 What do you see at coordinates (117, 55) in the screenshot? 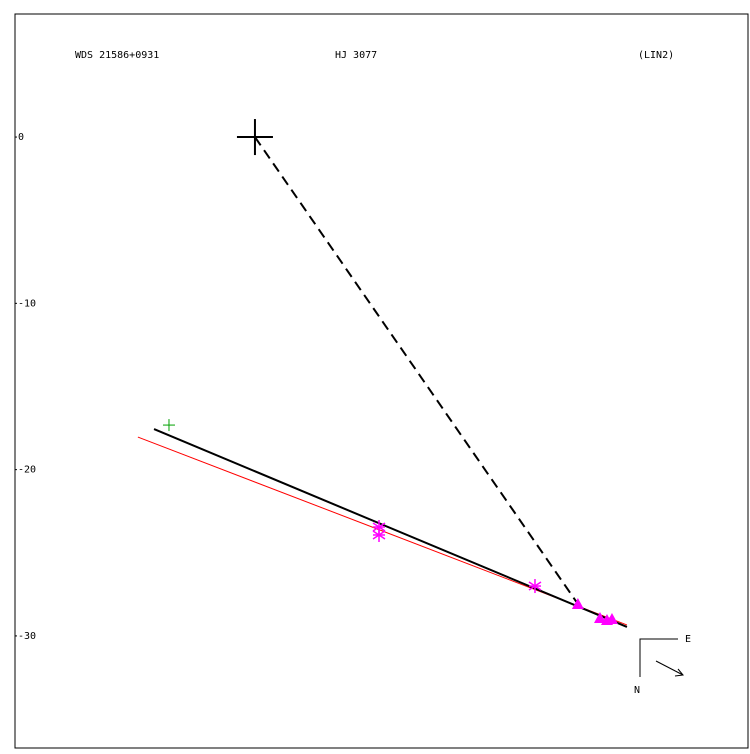
I see `chart-title: WDS 21586+0931` at bounding box center [117, 55].